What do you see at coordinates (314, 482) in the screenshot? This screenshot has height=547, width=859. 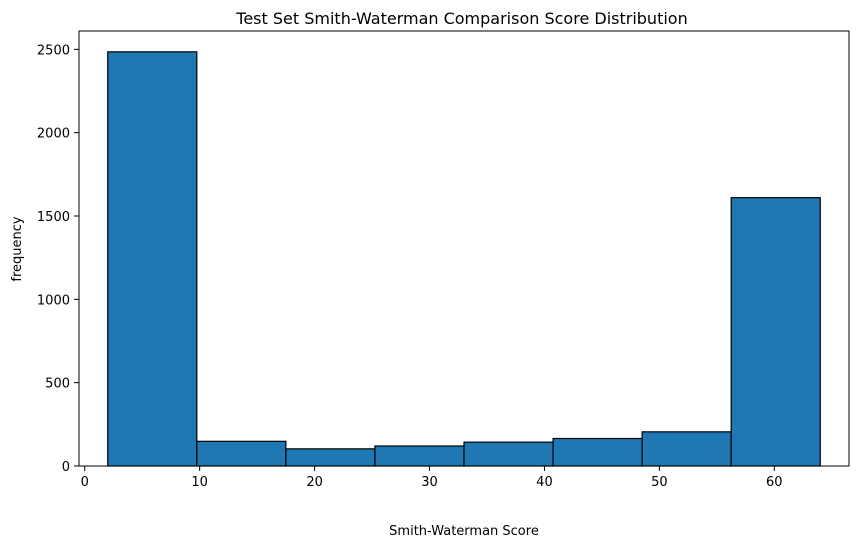 I see `x-tick-label: 20` at bounding box center [314, 482].